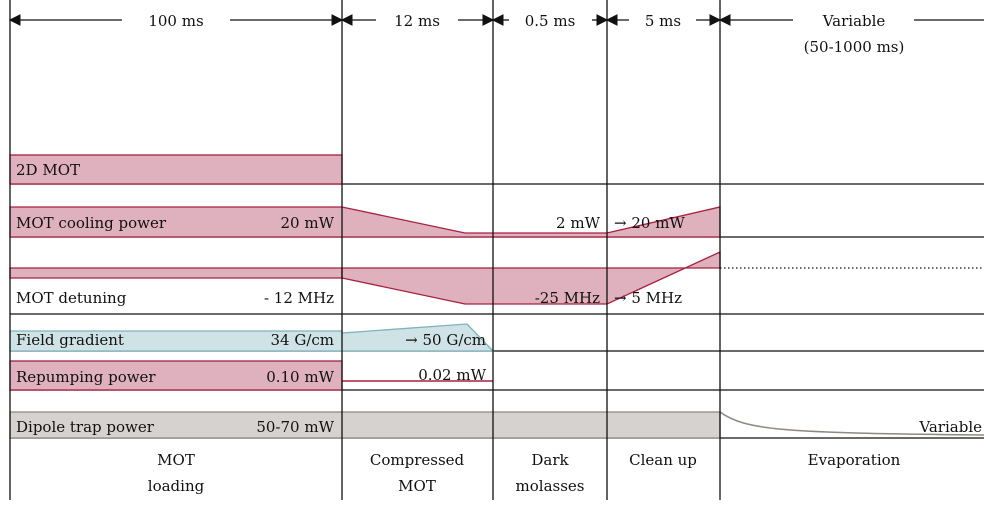 Image resolution: width=984 pixels, height=505 pixels. Describe the element at coordinates (950, 427) in the screenshot. I see `row-value-dipole-evap: Variable` at that location.